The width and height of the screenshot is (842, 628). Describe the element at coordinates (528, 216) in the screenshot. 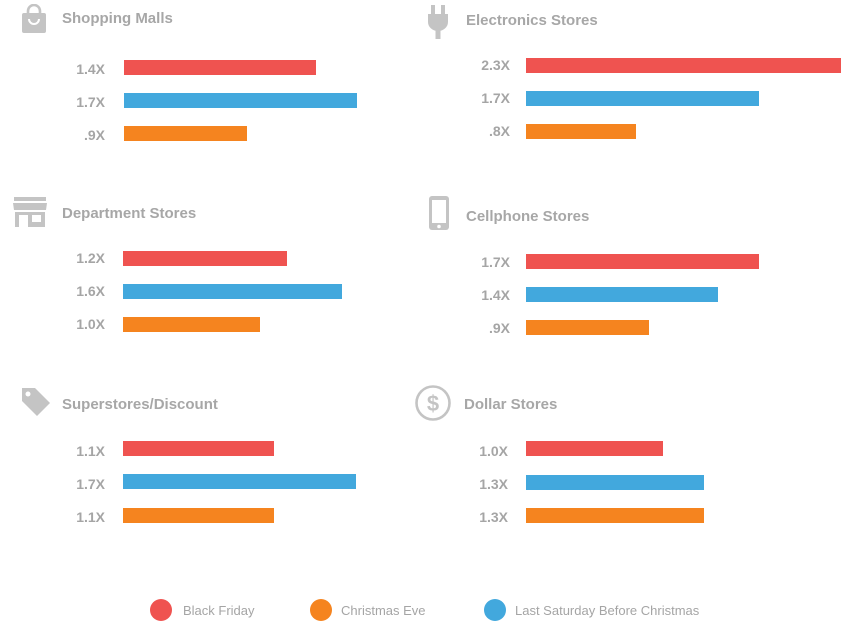

I see `panel-title: Cellphone Stores` at that location.